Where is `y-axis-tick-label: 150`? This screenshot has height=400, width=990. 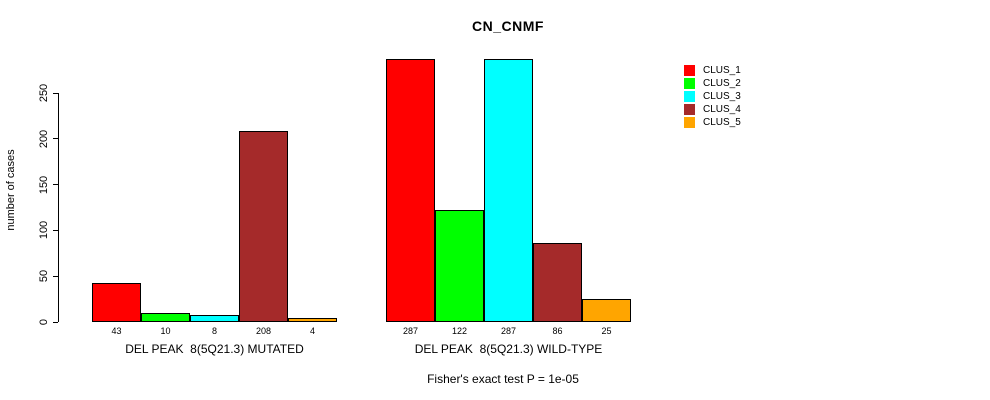 y-axis-tick-label: 150 is located at coordinates (44, 184).